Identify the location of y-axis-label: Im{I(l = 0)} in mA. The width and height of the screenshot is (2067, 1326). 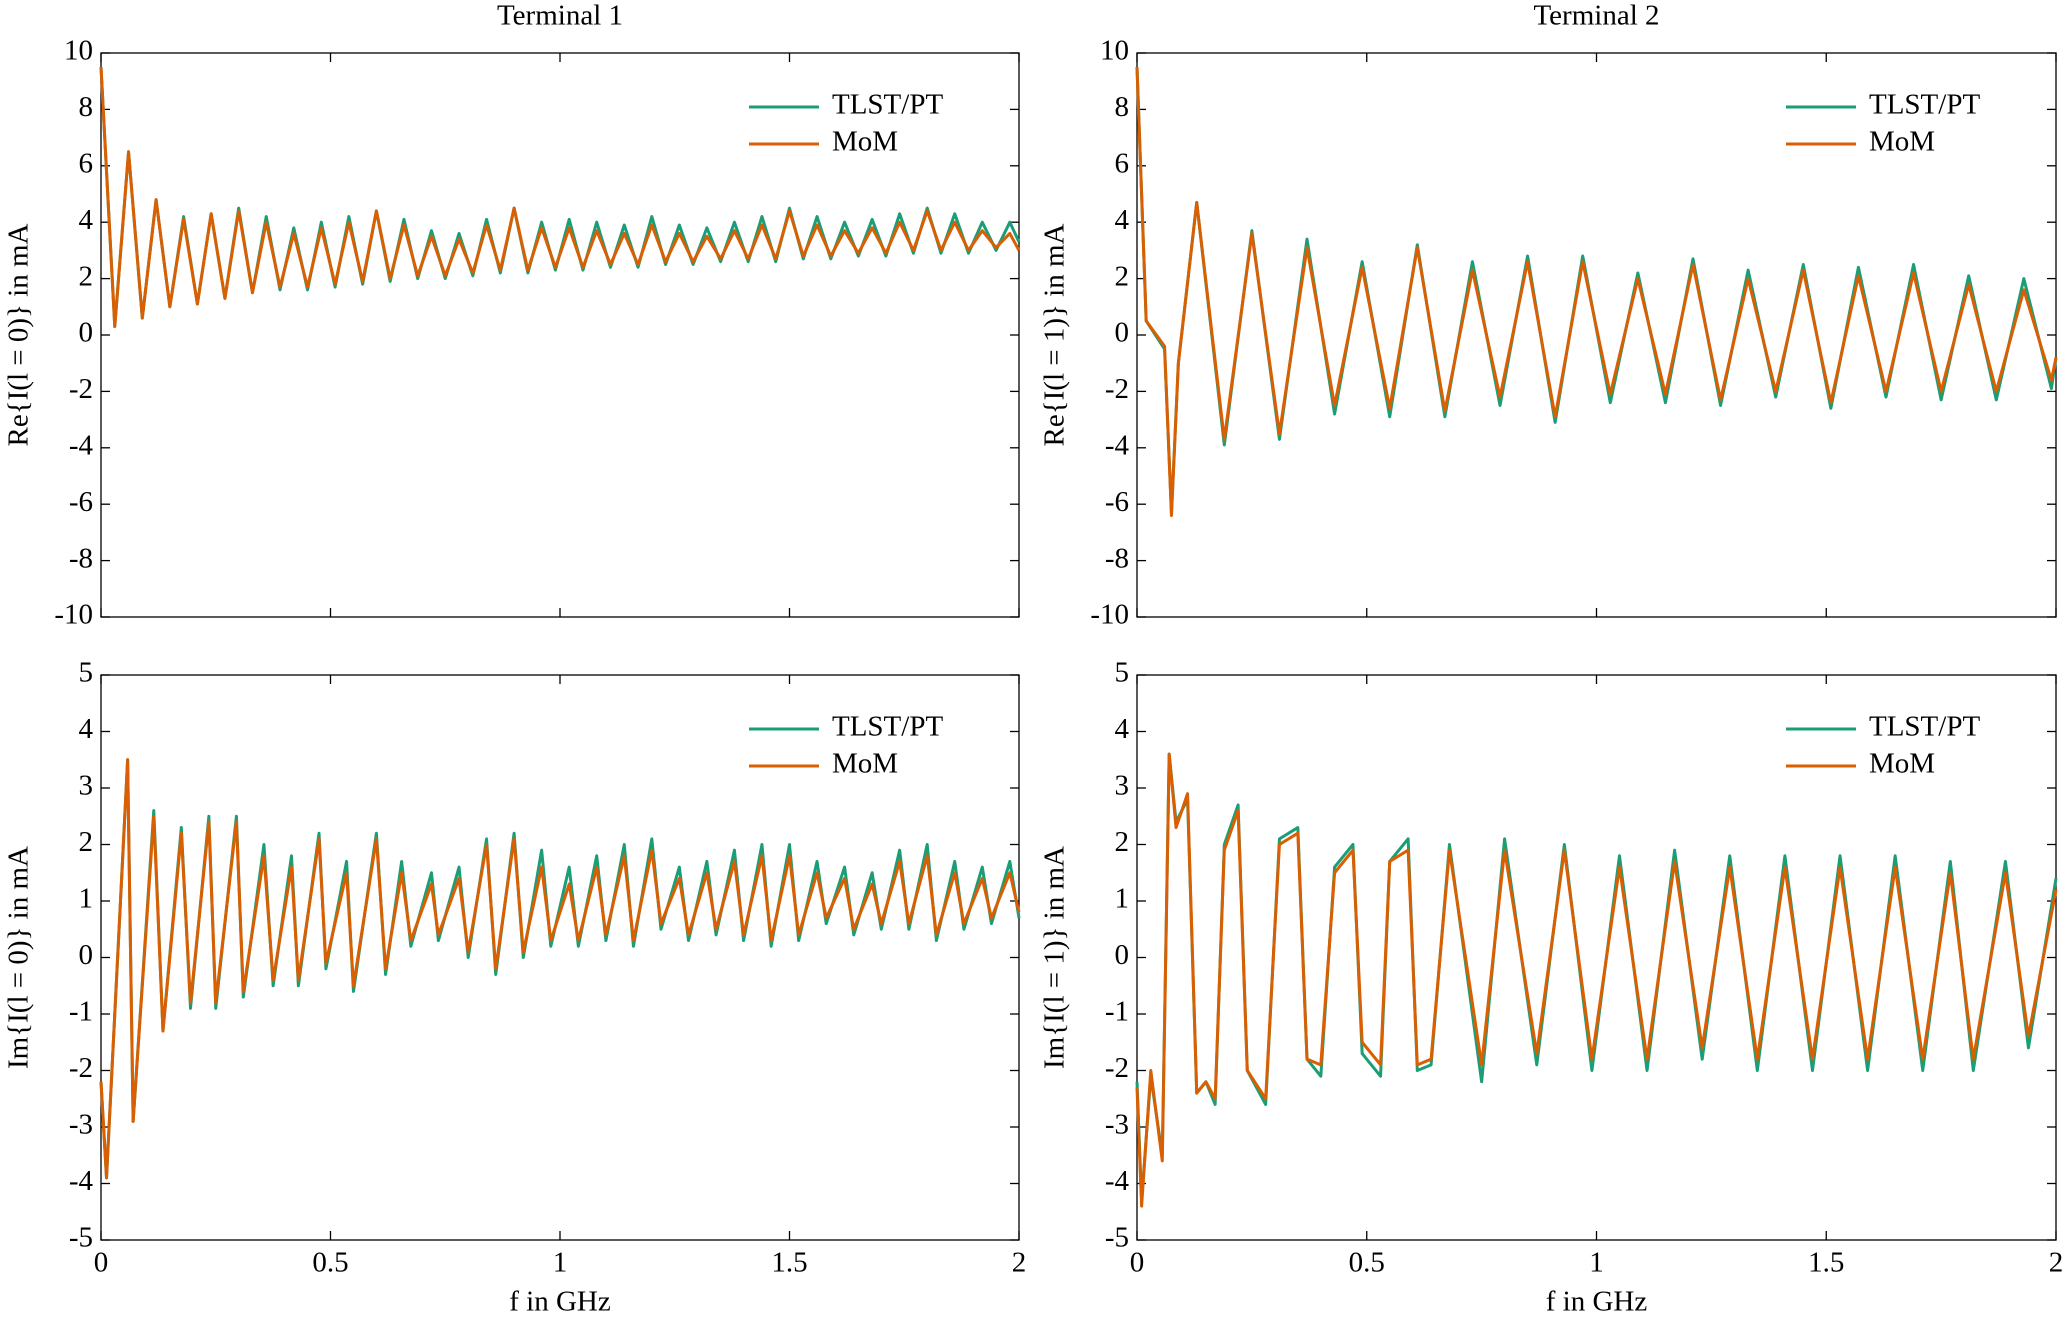
(19, 957).